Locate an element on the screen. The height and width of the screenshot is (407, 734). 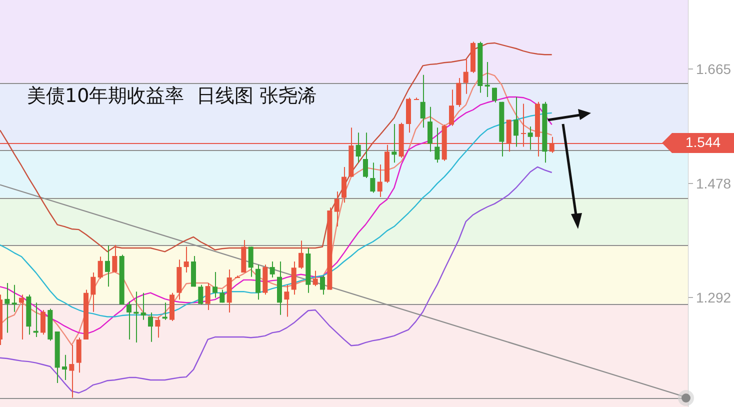
text: 美债10年期收益率 日线图 张尧浠 is located at coordinates (171, 95).